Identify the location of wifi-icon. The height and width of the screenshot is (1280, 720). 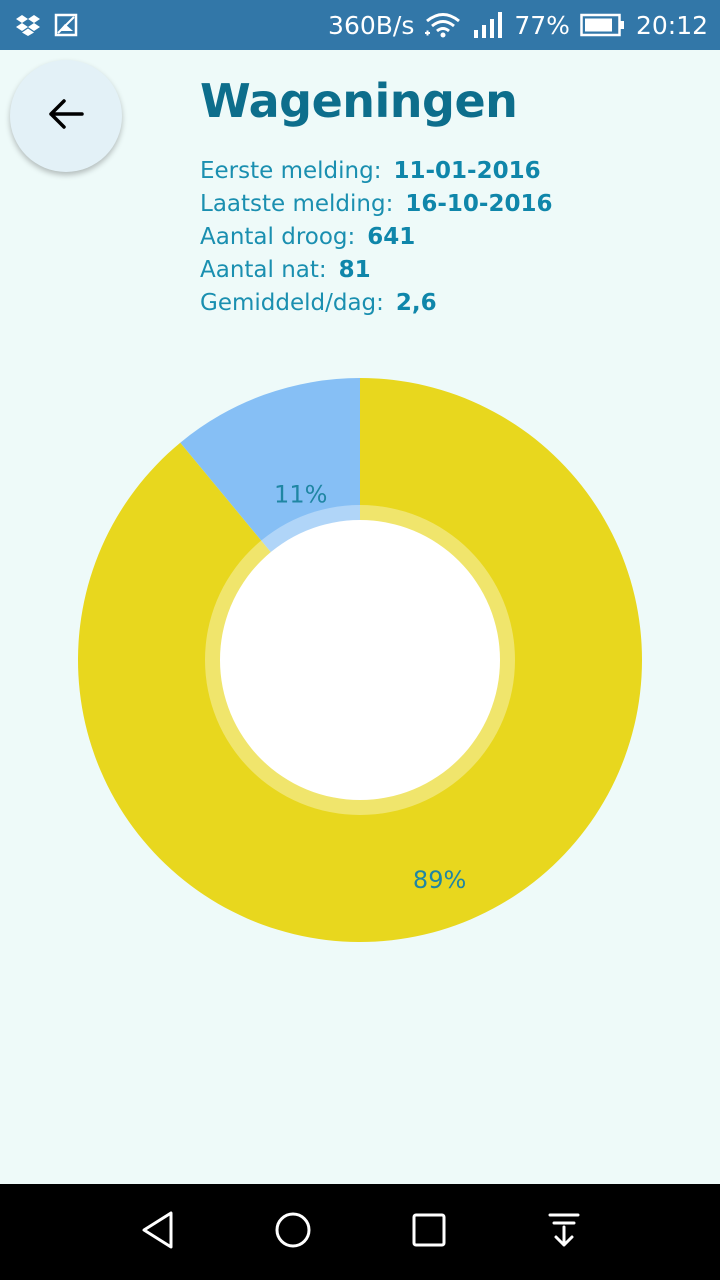
(443, 25).